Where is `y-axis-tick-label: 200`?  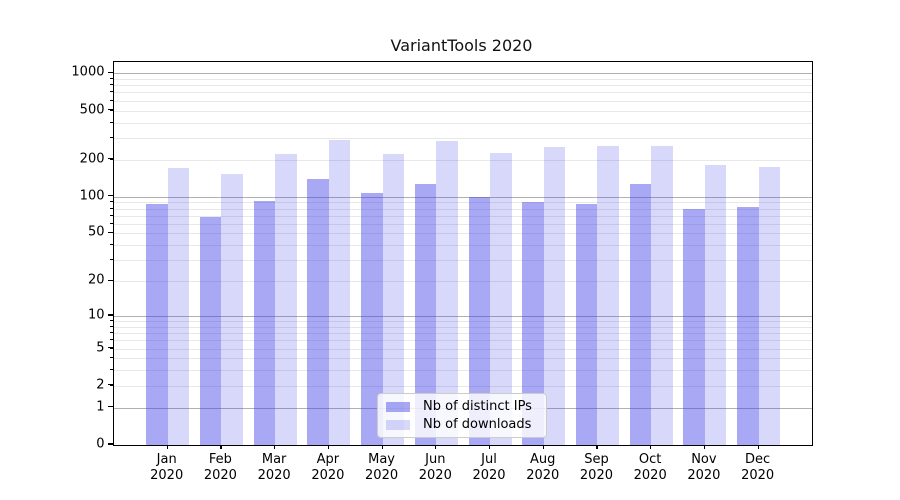 y-axis-tick-label: 200 is located at coordinates (92, 159).